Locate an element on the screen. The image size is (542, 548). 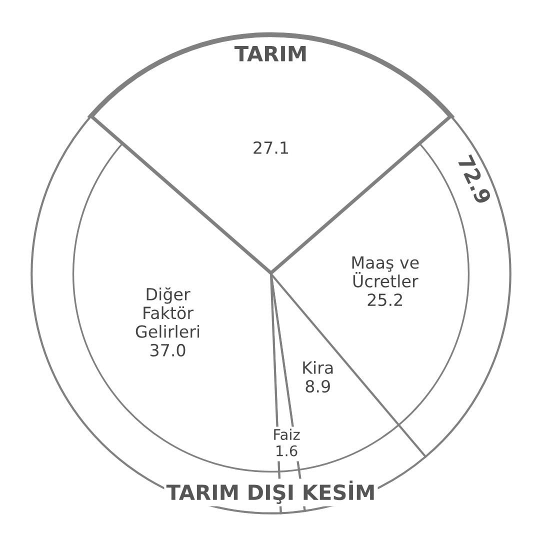
data-label: 25.2 is located at coordinates (385, 300).